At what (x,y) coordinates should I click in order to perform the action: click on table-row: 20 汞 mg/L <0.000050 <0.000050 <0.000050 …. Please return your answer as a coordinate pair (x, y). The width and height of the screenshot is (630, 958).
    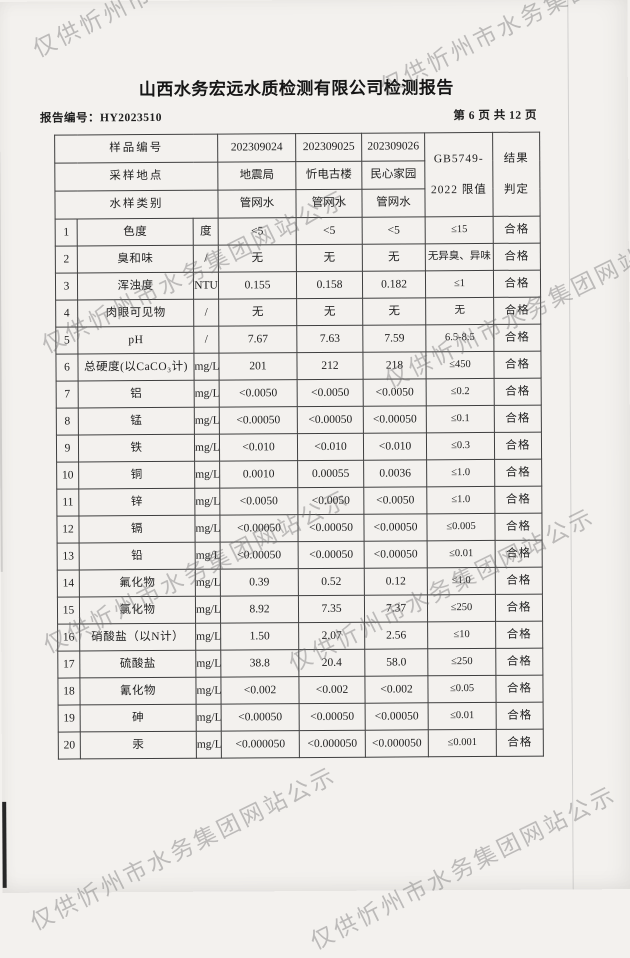
    Looking at the image, I should click on (301, 744).